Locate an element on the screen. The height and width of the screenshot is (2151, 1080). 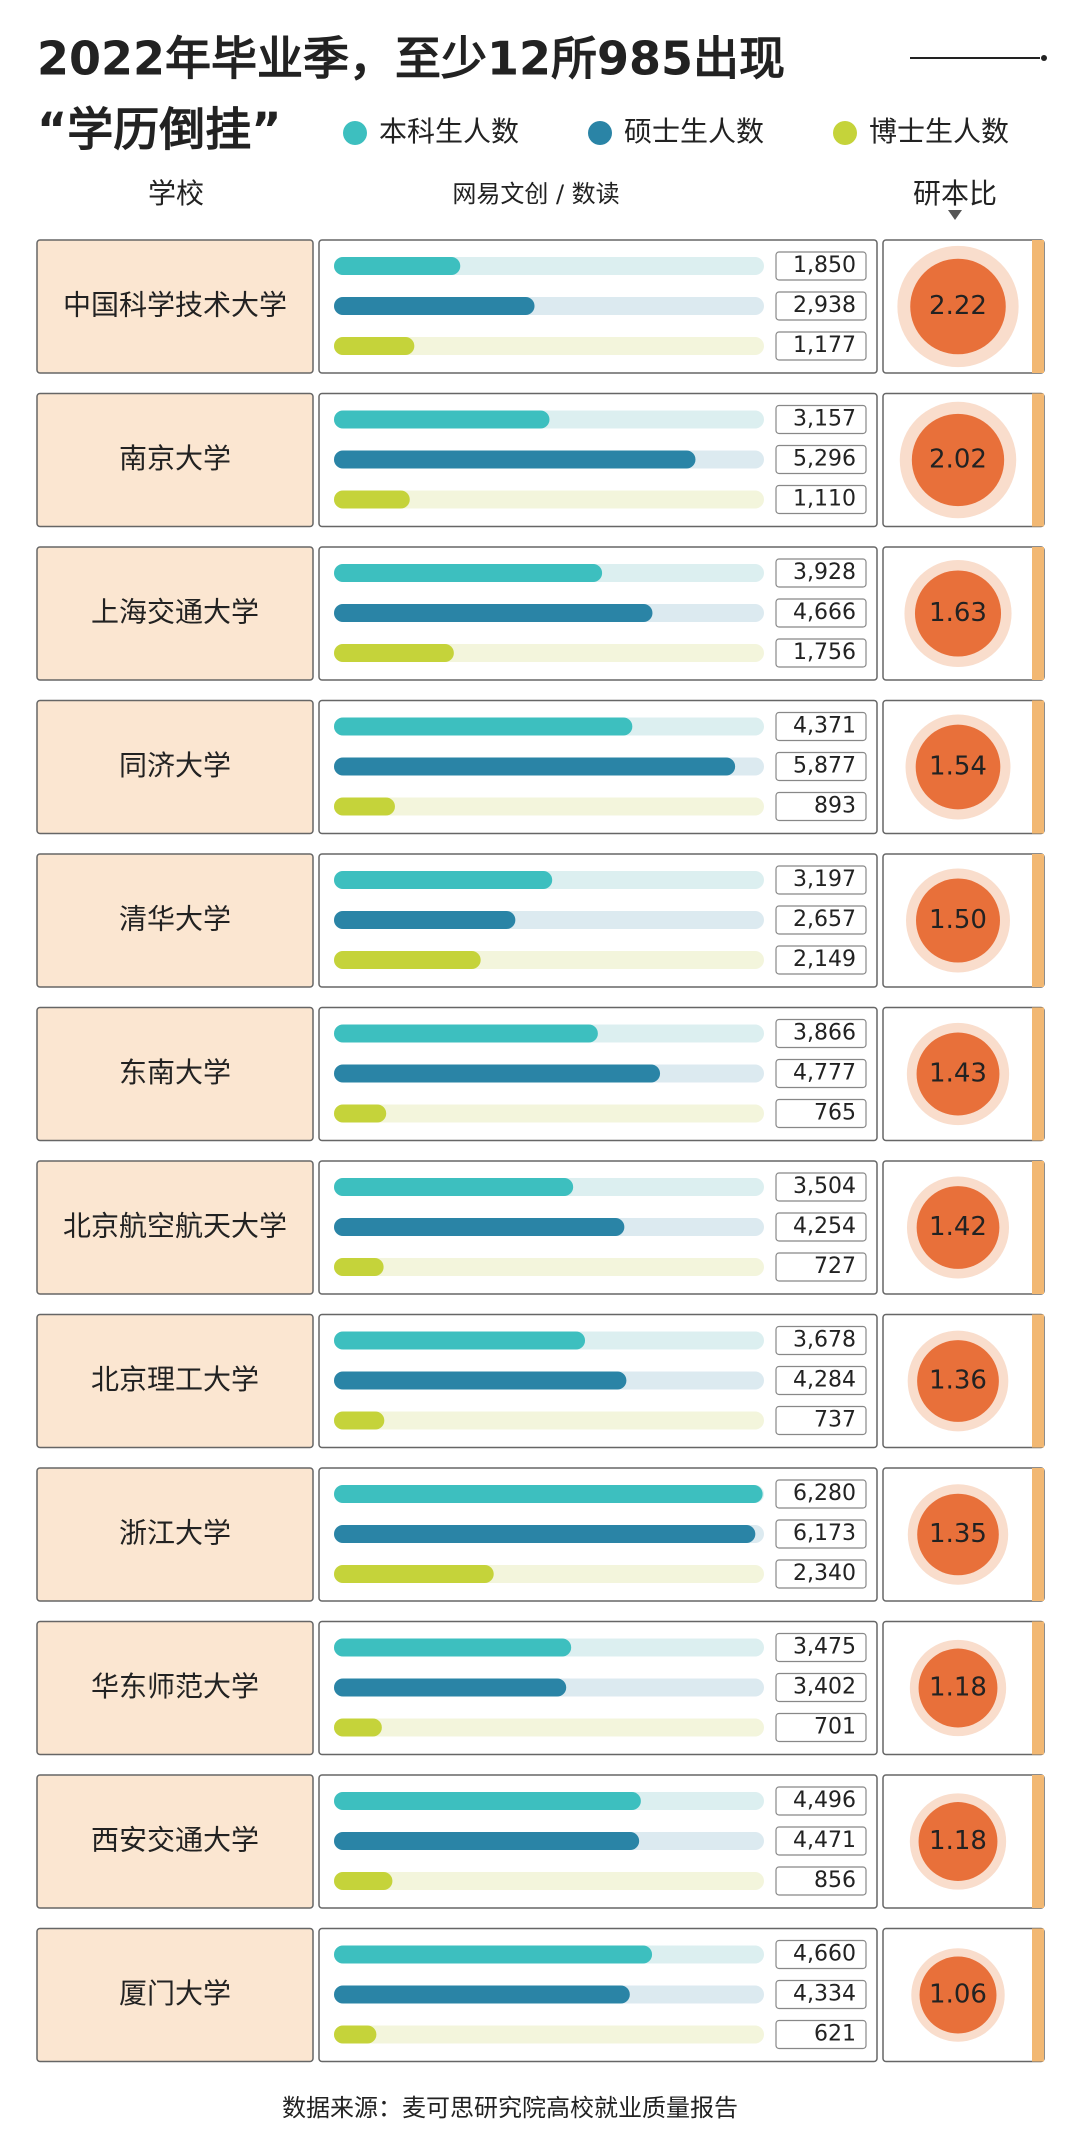
category-label: 华东师范大学 is located at coordinates (175, 1686).